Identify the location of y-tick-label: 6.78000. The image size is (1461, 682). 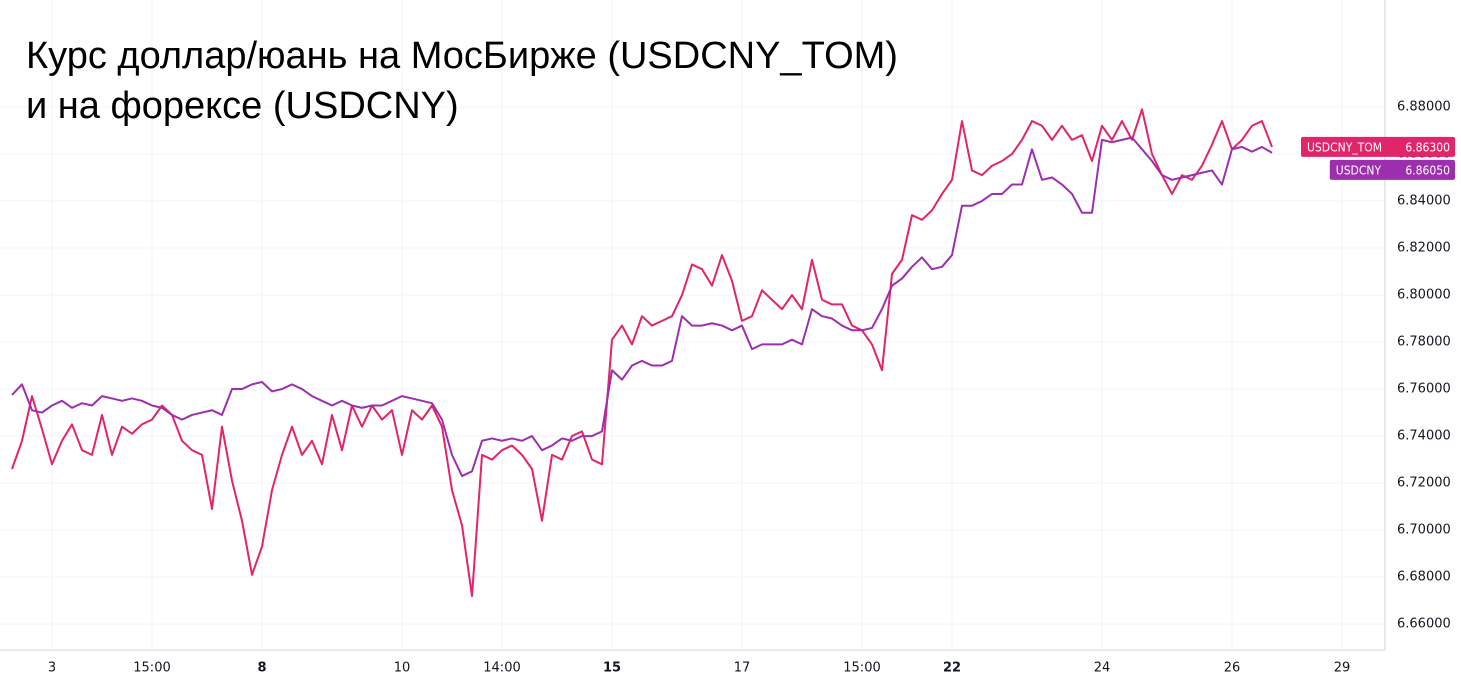
(1424, 342).